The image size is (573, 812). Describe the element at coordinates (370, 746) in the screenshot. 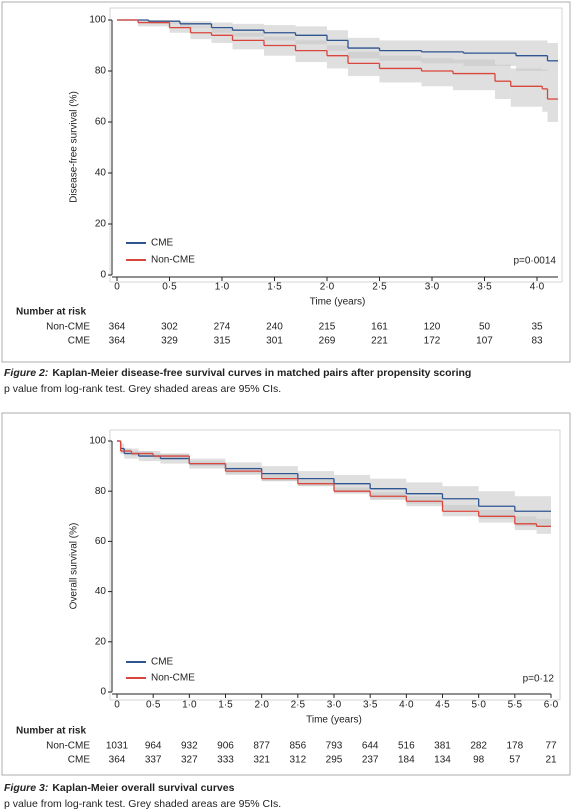

I see `risk-count: 644` at that location.